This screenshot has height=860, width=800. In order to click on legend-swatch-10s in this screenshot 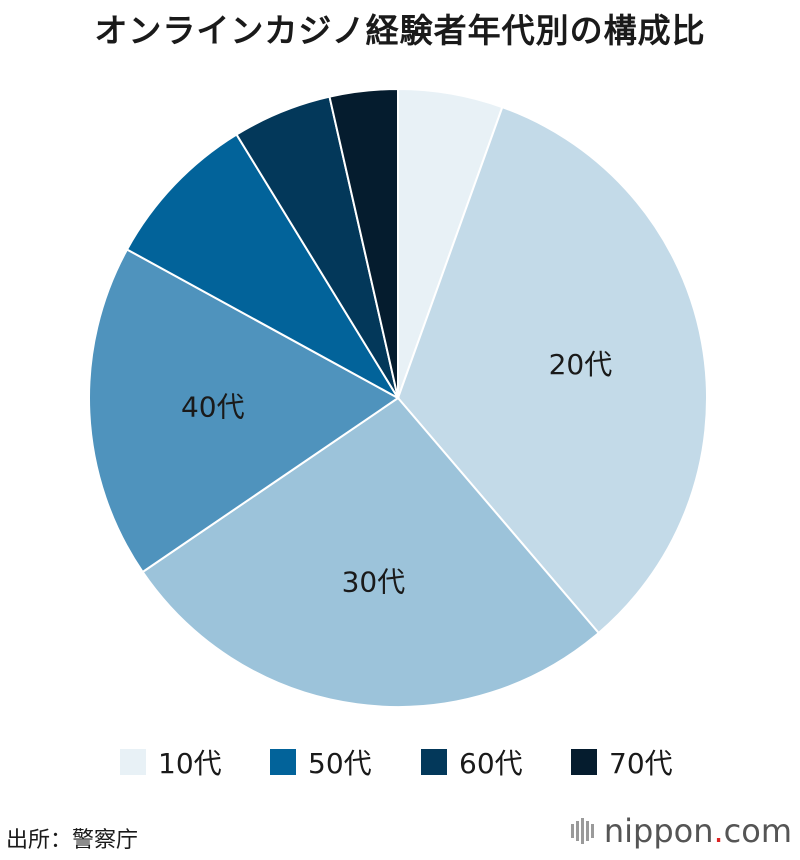, I will do `click(133, 762)`.